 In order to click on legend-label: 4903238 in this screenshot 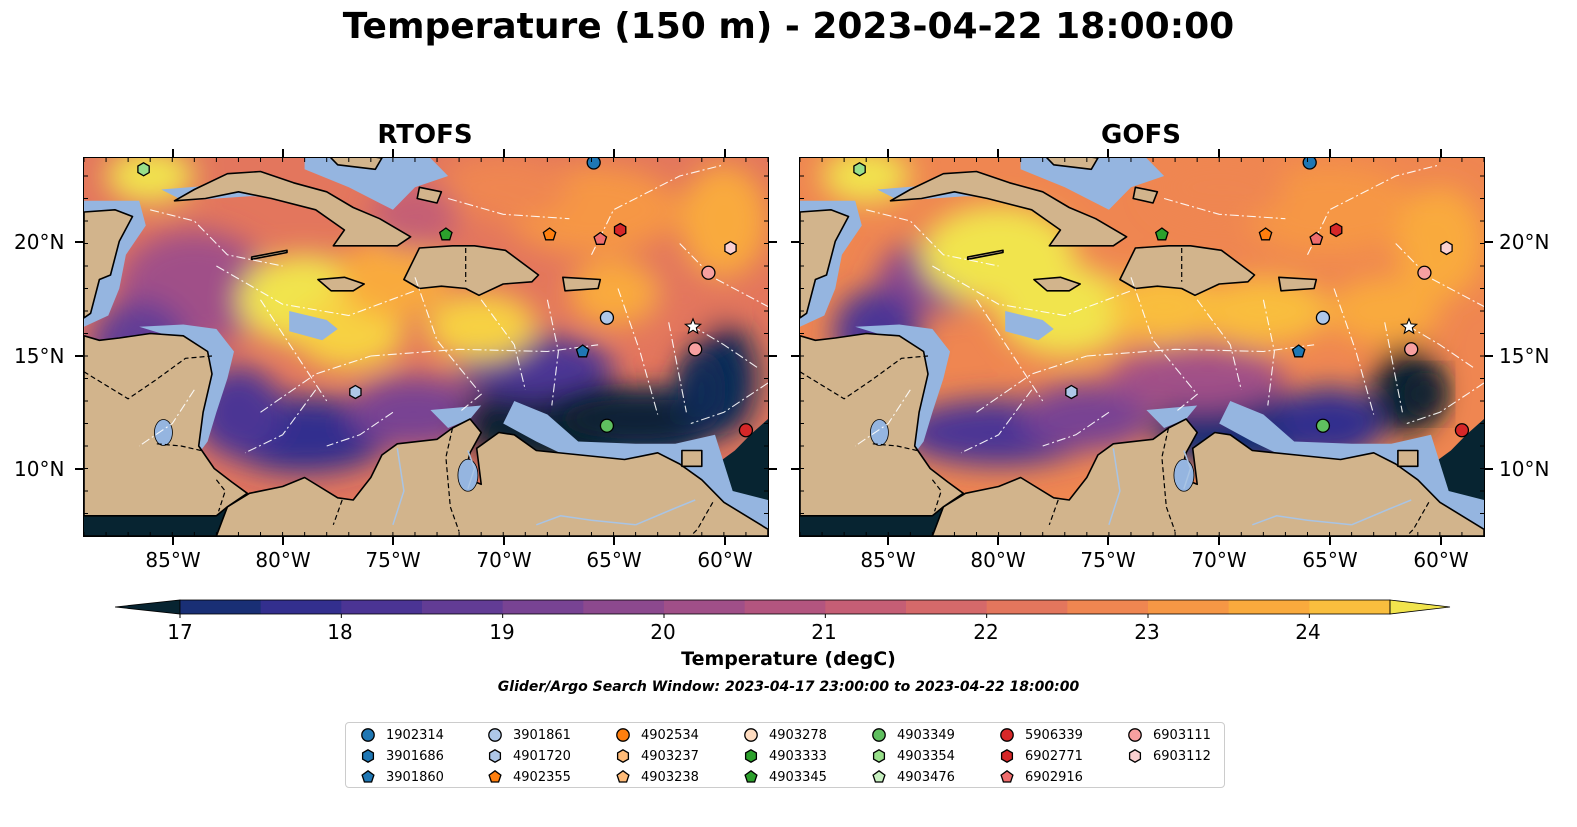, I will do `click(670, 777)`.